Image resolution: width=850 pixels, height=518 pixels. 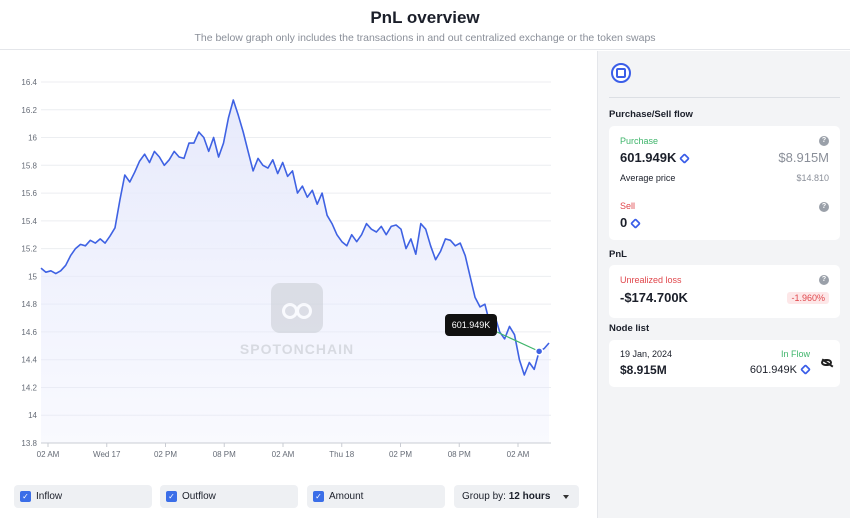 What do you see at coordinates (646, 354) in the screenshot?
I see `node-date: 19 Jan, 2024` at bounding box center [646, 354].